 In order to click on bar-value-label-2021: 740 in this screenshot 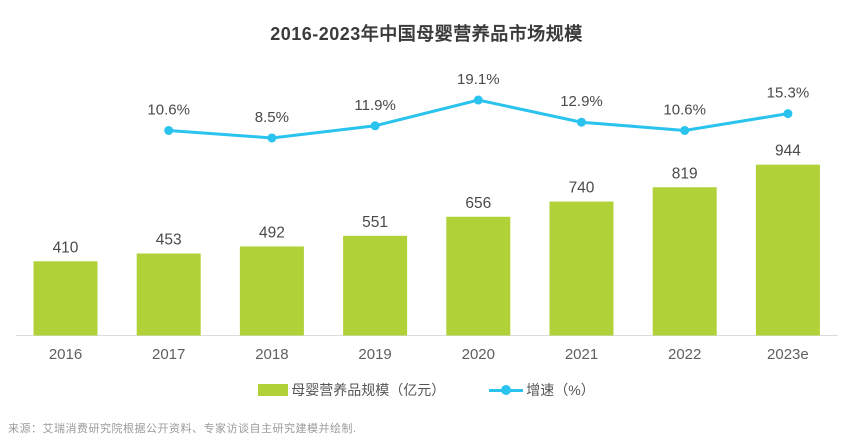, I will do `click(582, 188)`.